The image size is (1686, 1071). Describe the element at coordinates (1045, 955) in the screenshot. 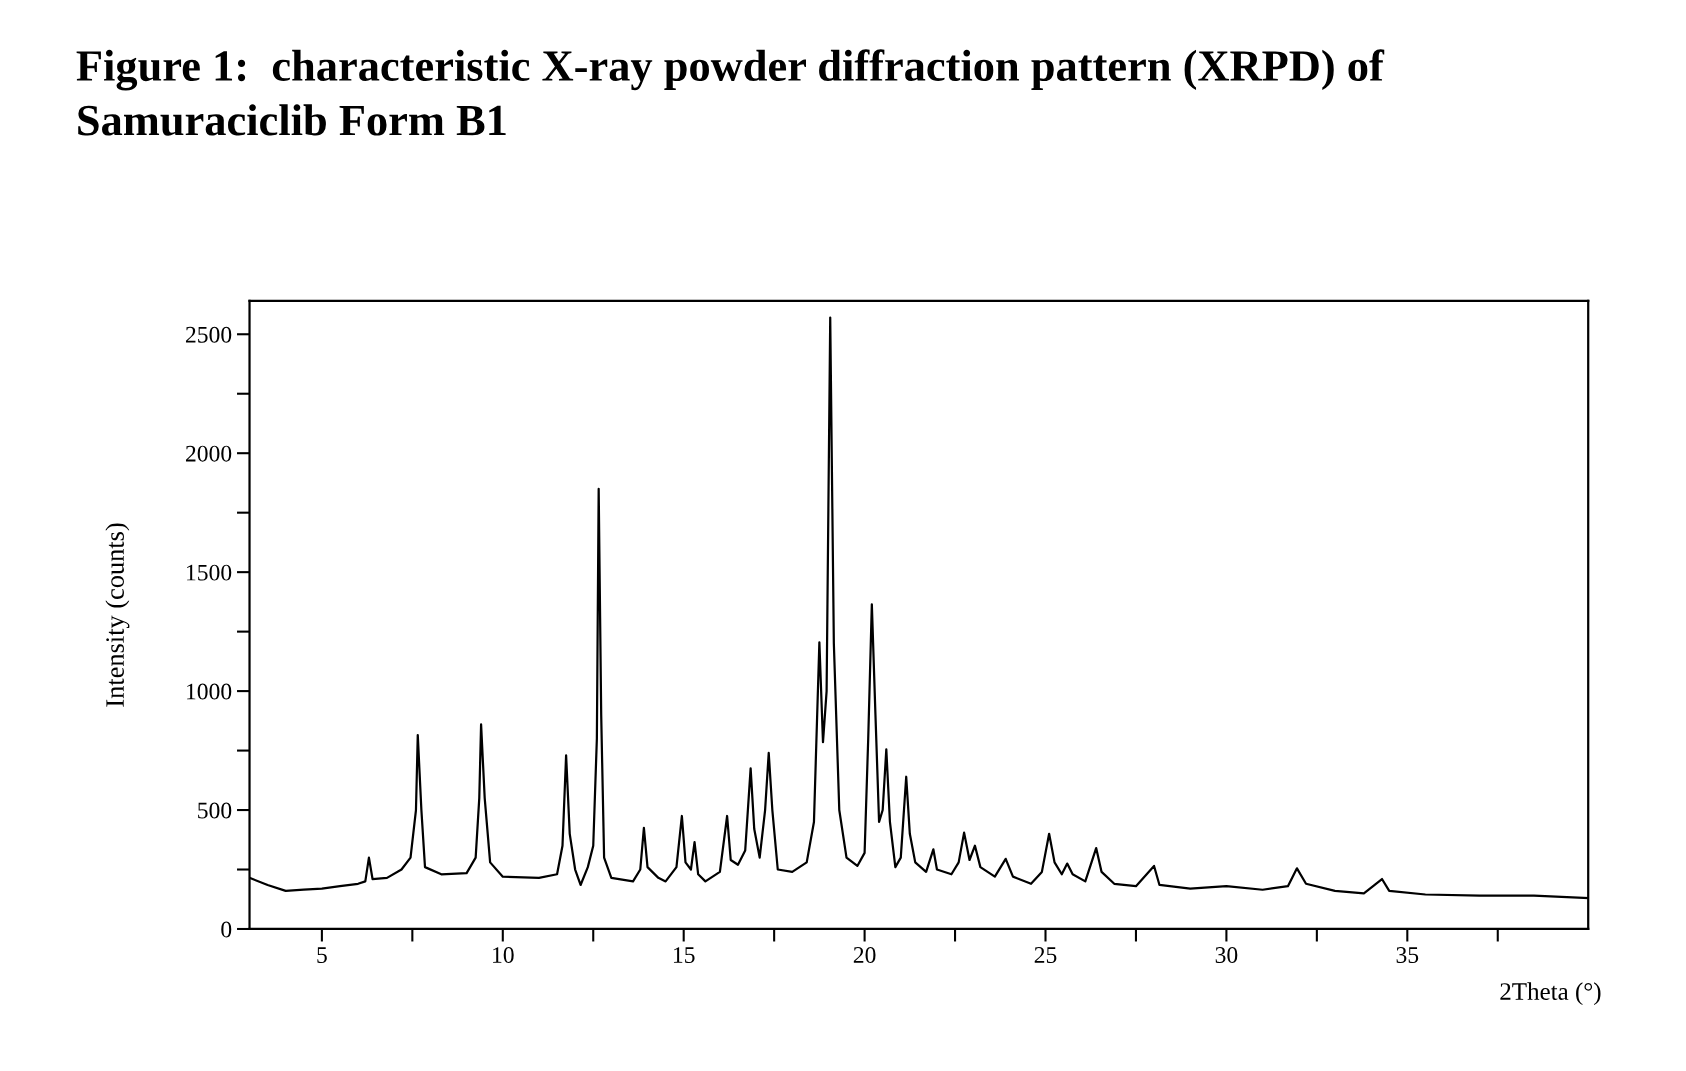

I see `x-tick-label: 25` at that location.